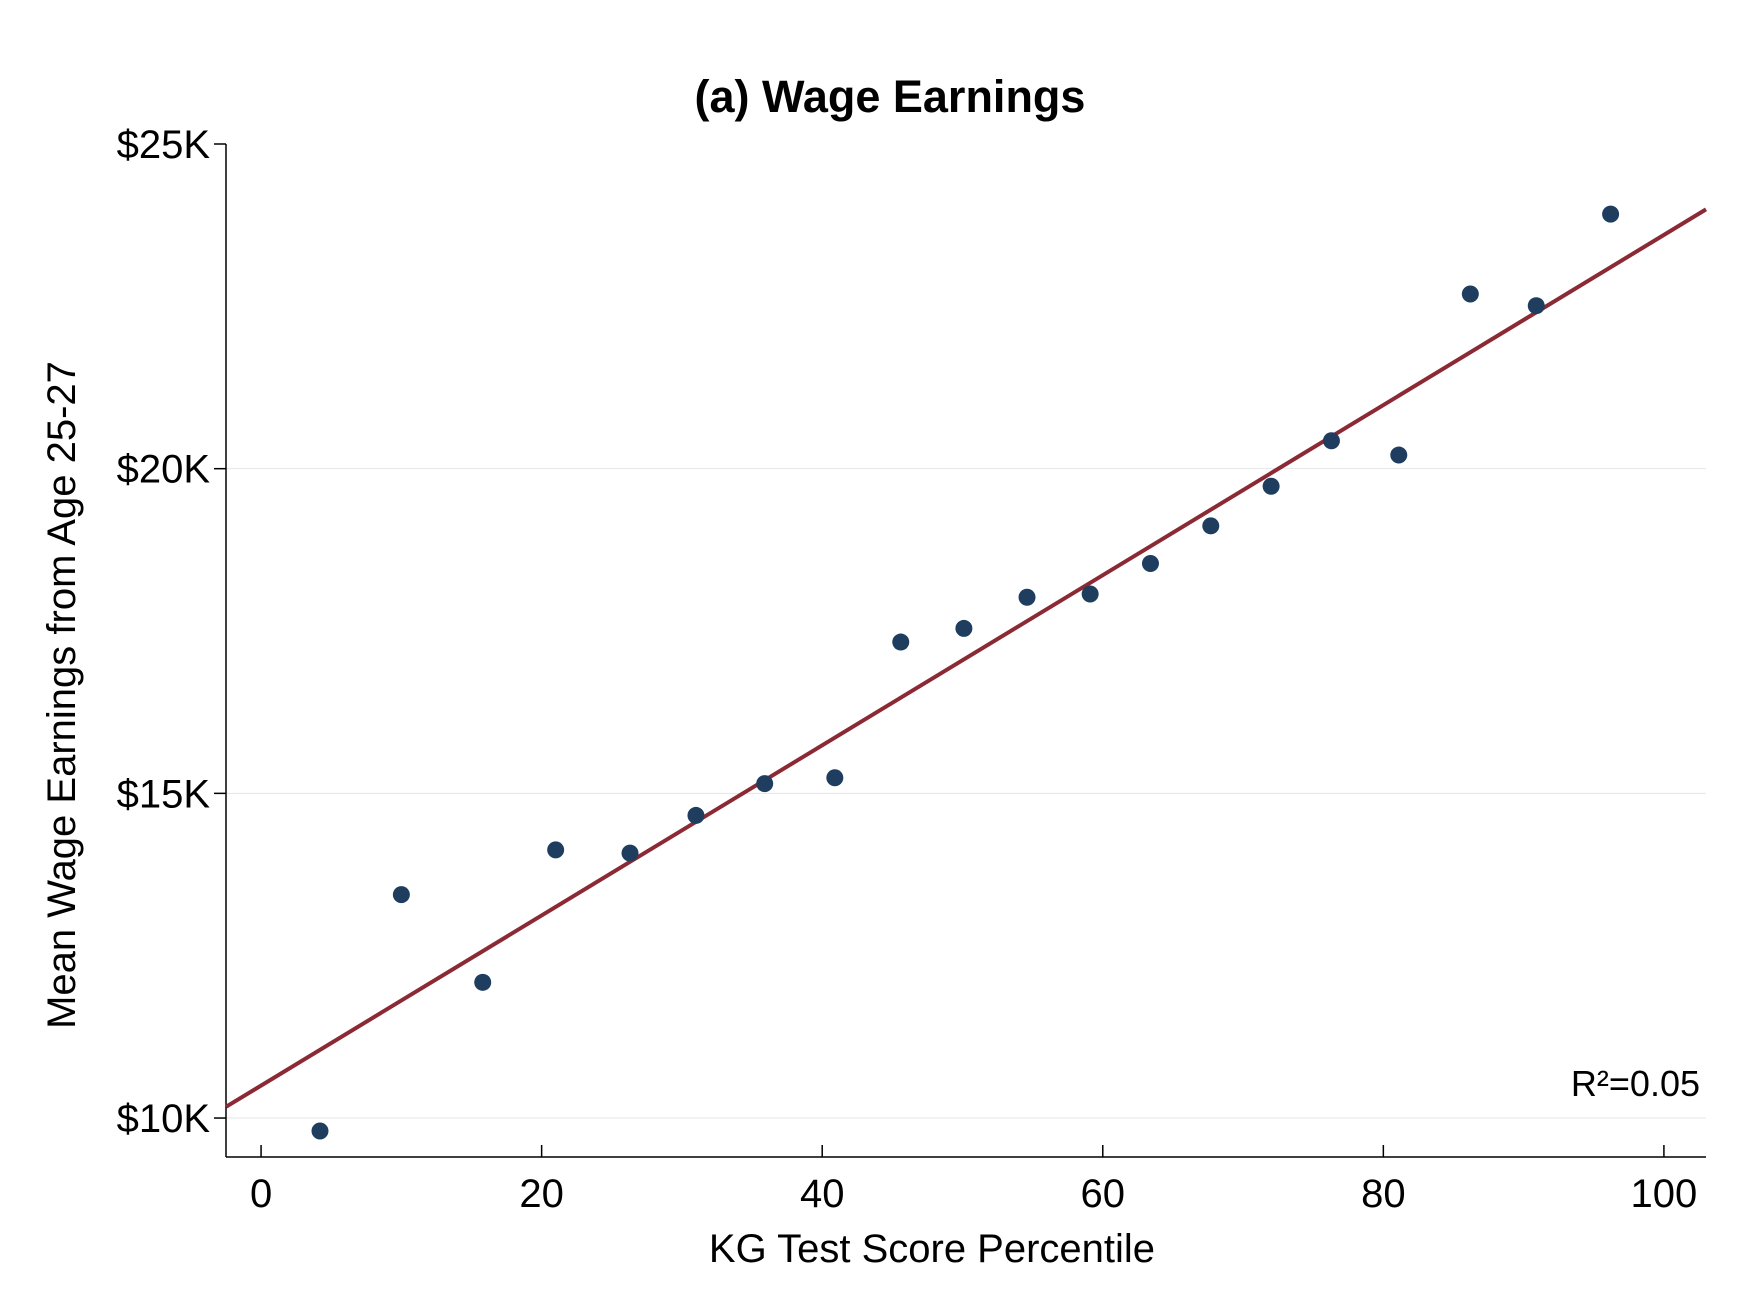  I want to click on y-axis-label: Mean Wage Earnings from Age 25-27, so click(62, 695).